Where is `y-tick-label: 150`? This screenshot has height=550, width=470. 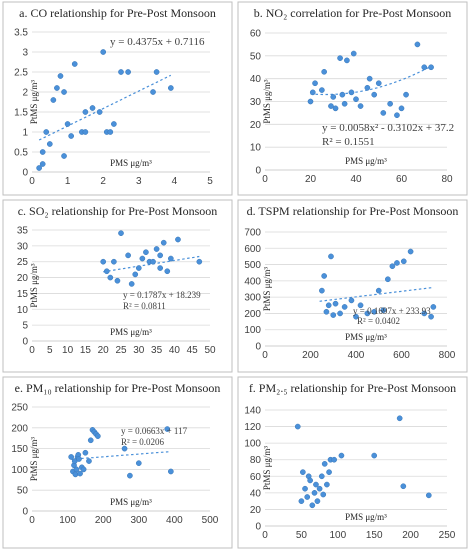
y-tick-label: 150 is located at coordinates (19, 449).